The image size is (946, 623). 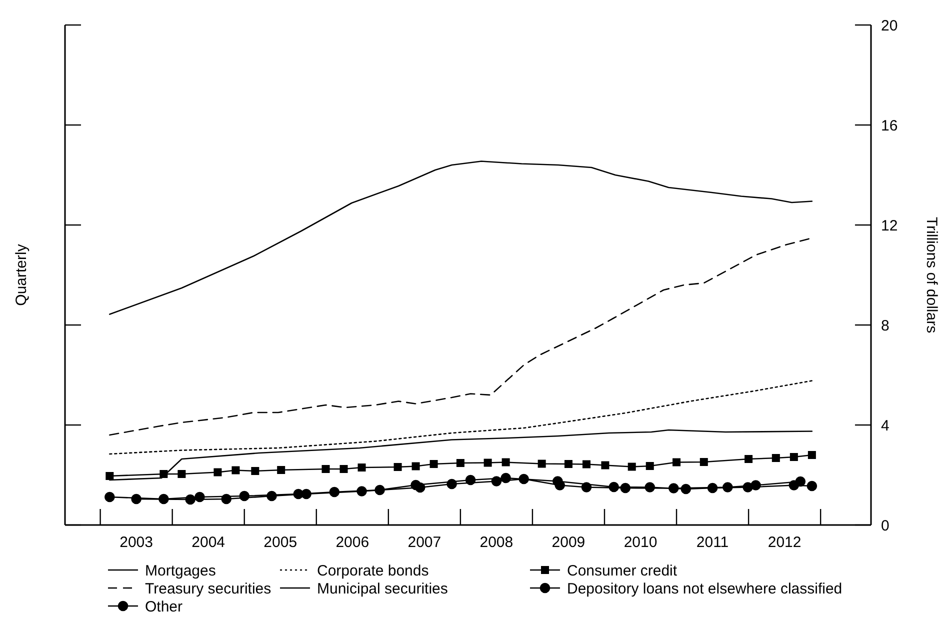 What do you see at coordinates (281, 542) in the screenshot?
I see `x-tick-label: 2005` at bounding box center [281, 542].